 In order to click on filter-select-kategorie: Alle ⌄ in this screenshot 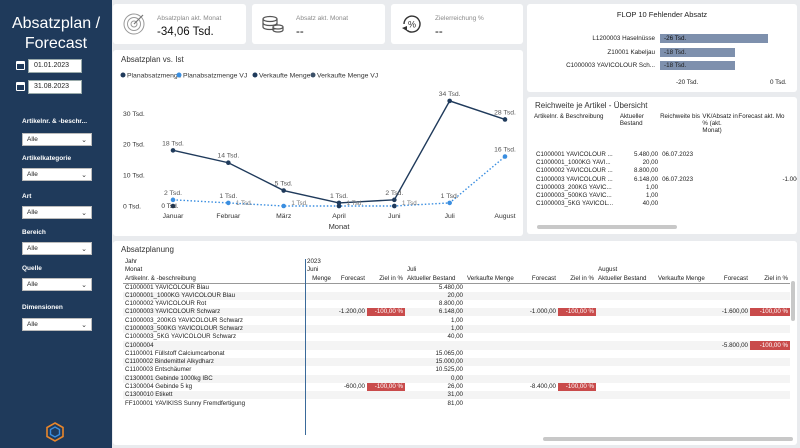, I will do `click(57, 174)`.